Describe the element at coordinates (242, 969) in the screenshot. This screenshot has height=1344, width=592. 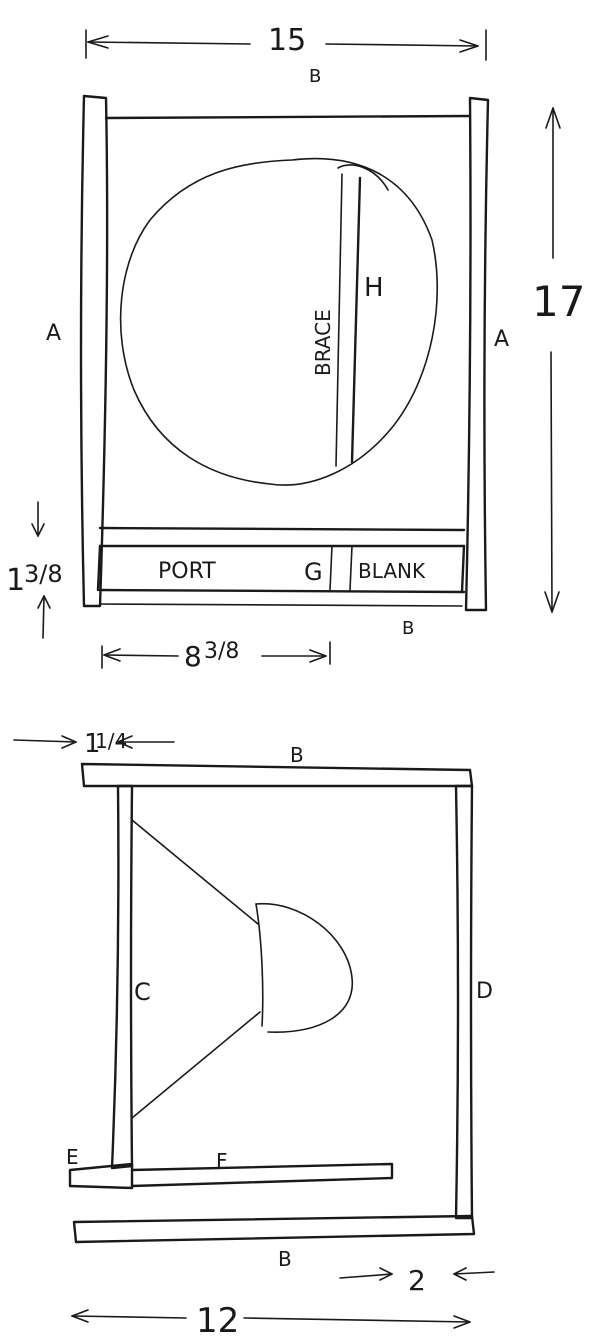
I see `speaker-profile` at that location.